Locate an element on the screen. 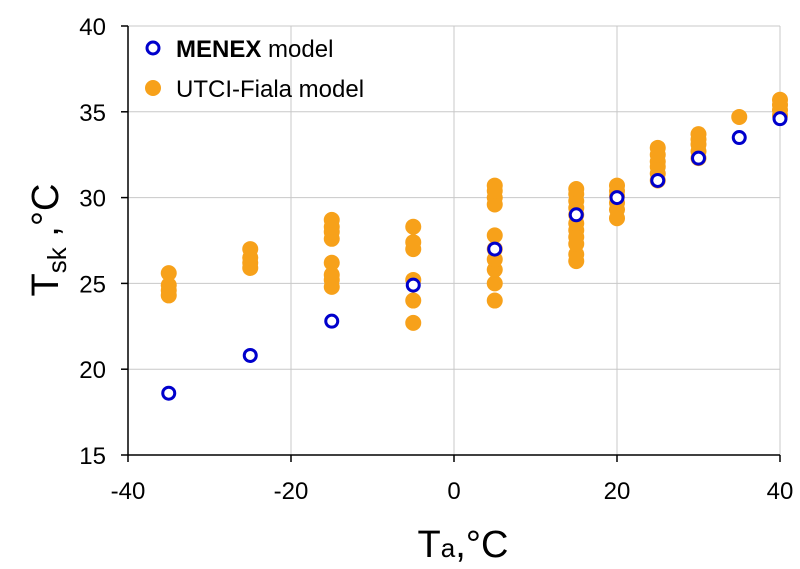 Image resolution: width=800 pixels, height=569 pixels. legend-marker-menex is located at coordinates (153, 48).